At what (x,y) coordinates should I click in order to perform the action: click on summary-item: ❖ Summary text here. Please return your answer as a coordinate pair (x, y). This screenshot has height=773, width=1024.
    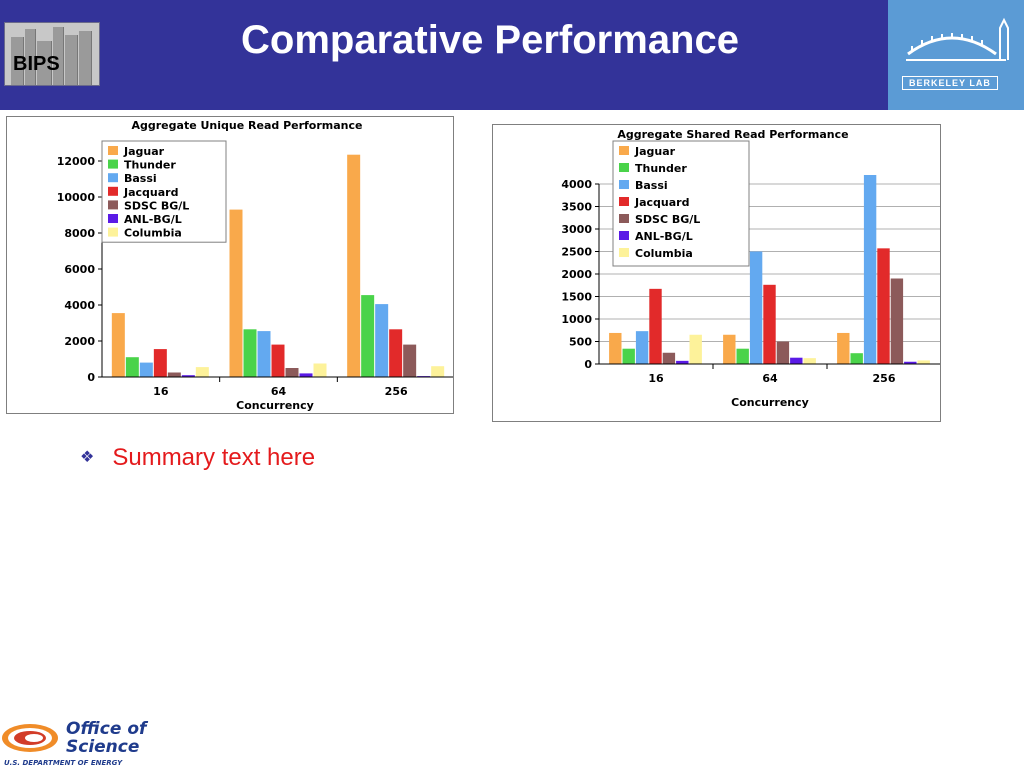
    Looking at the image, I should click on (197, 458).